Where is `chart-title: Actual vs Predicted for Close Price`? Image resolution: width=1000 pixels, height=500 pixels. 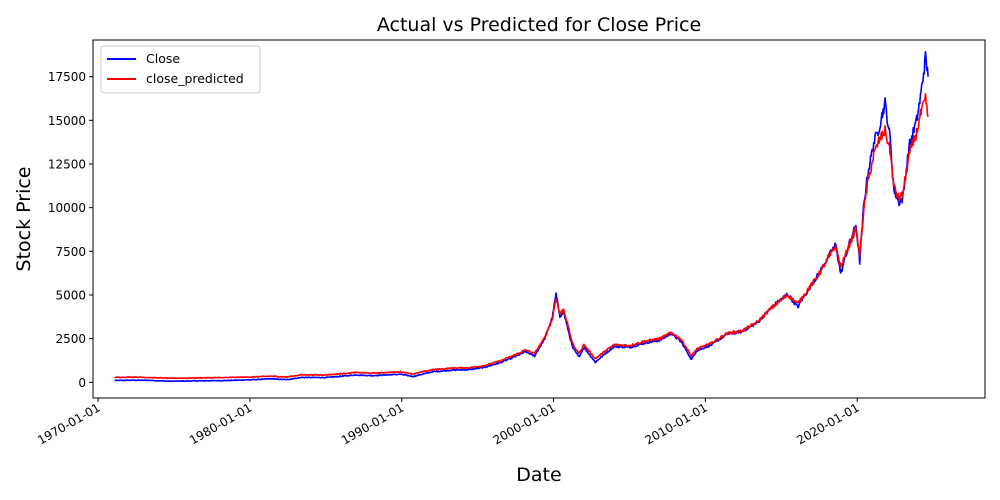 chart-title: Actual vs Predicted for Close Price is located at coordinates (539, 25).